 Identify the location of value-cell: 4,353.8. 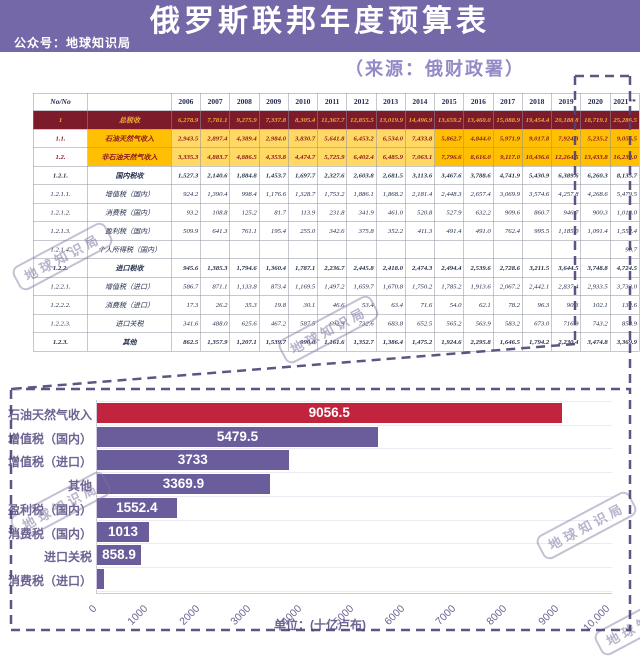
(273, 157).